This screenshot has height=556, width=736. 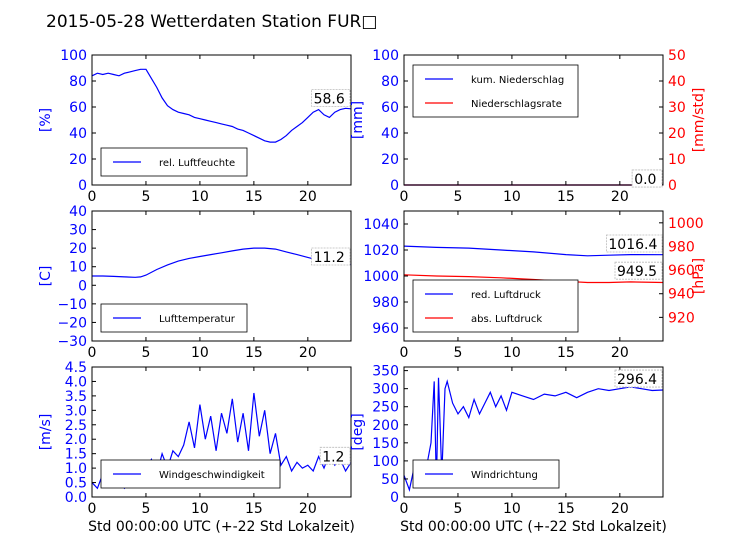 What do you see at coordinates (385, 329) in the screenshot?
I see `y-tick-label: 960` at bounding box center [385, 329].